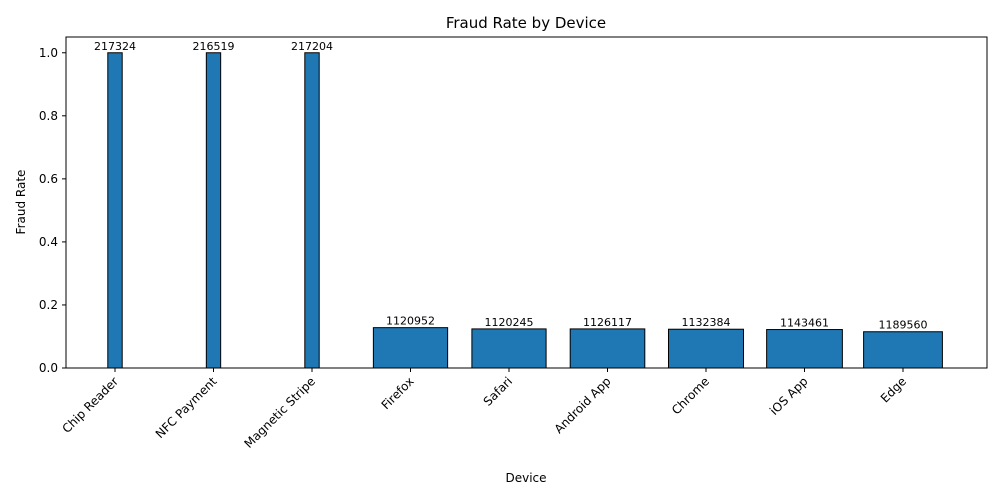 This screenshot has height=500, width=1000. What do you see at coordinates (804, 349) in the screenshot?
I see `bar-ios-app` at bounding box center [804, 349].